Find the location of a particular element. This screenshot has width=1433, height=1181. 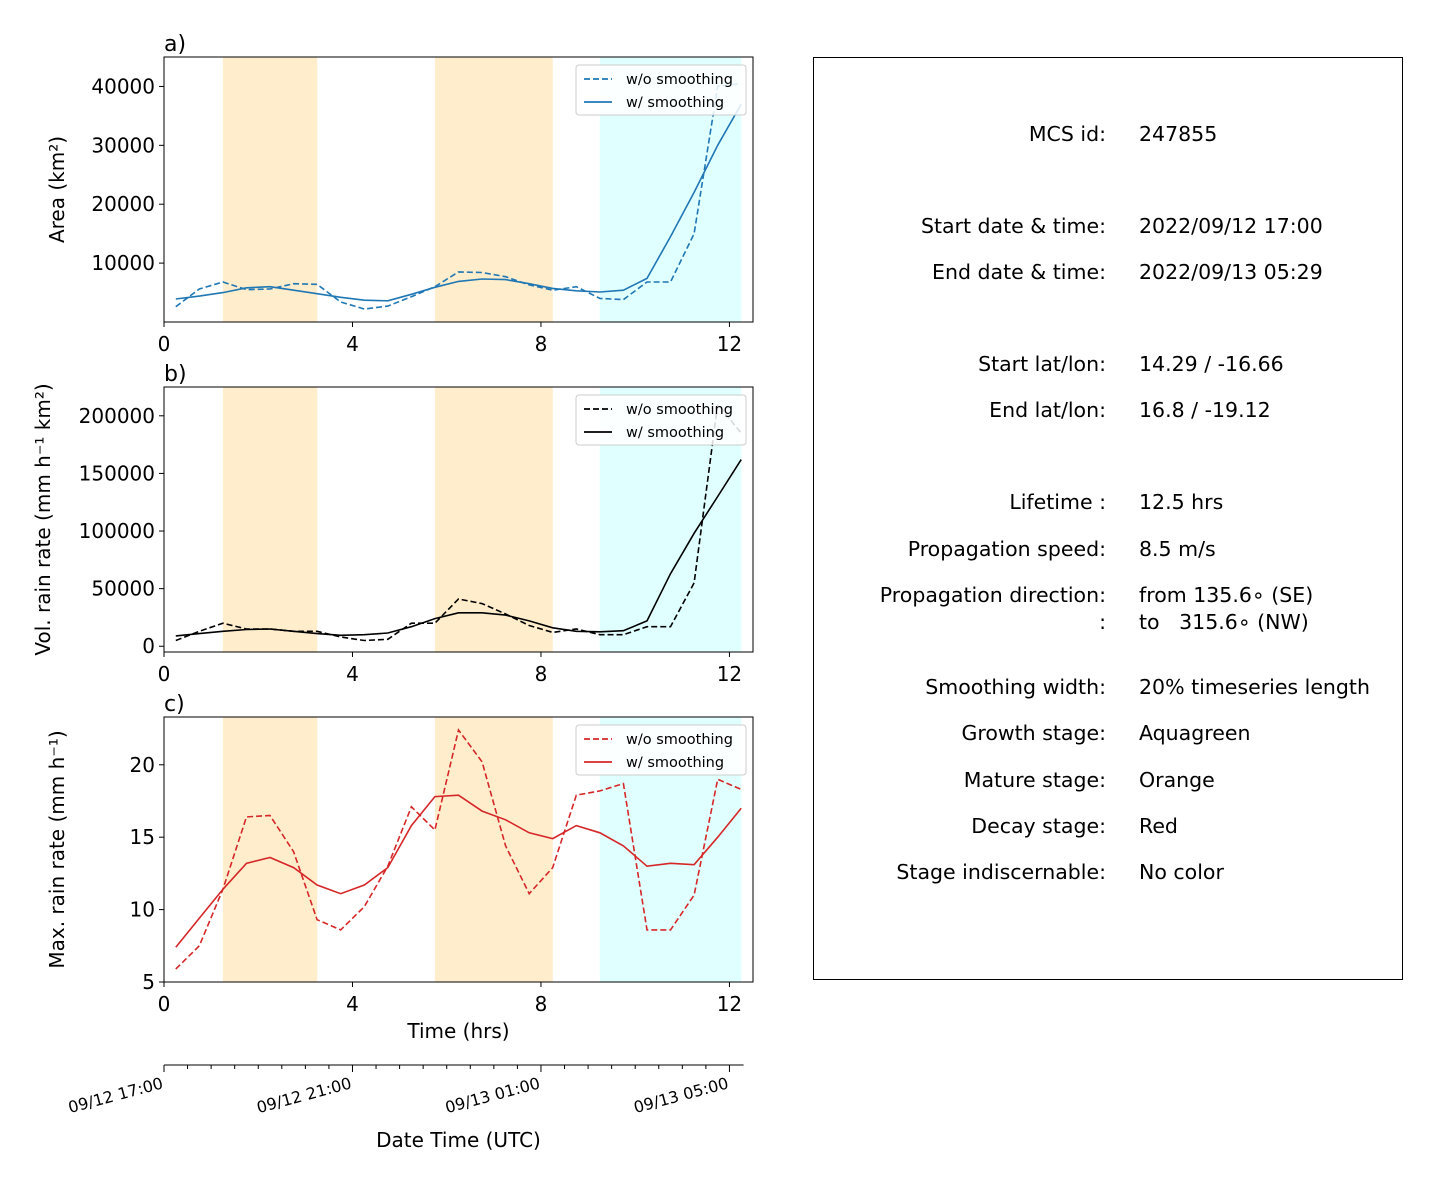

info-value: 2022/09/12 17:00 is located at coordinates (1231, 226).